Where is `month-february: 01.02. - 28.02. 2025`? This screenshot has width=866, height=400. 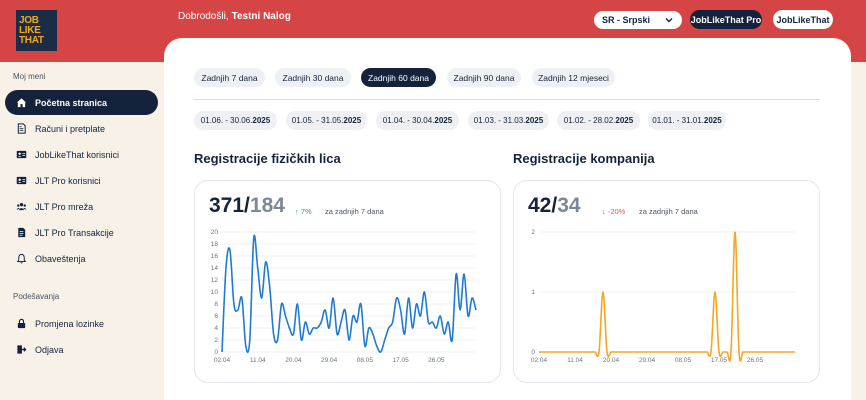 month-february: 01.02. - 28.02. 2025 is located at coordinates (598, 120).